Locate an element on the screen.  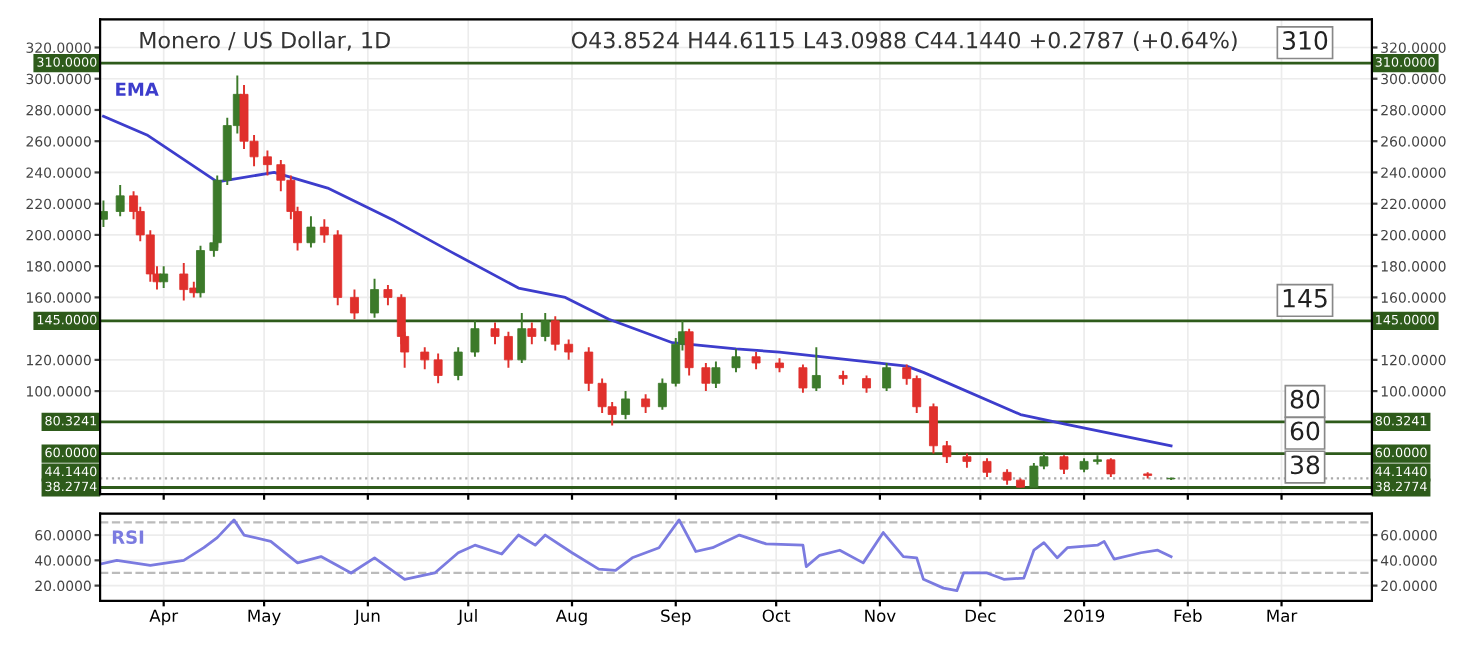
series-label: EMA is located at coordinates (137, 89).